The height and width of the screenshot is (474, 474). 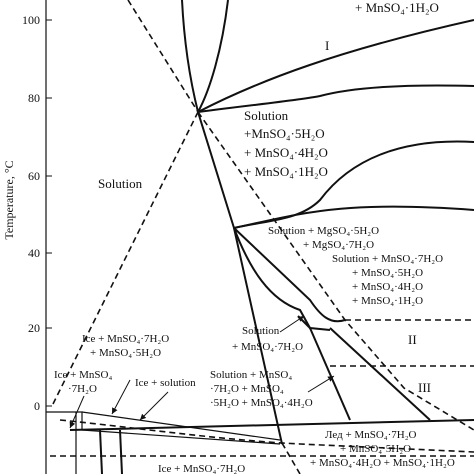 I want to click on label-mn4-3: + MnSO₄·4H₂O, so click(x=387, y=287).